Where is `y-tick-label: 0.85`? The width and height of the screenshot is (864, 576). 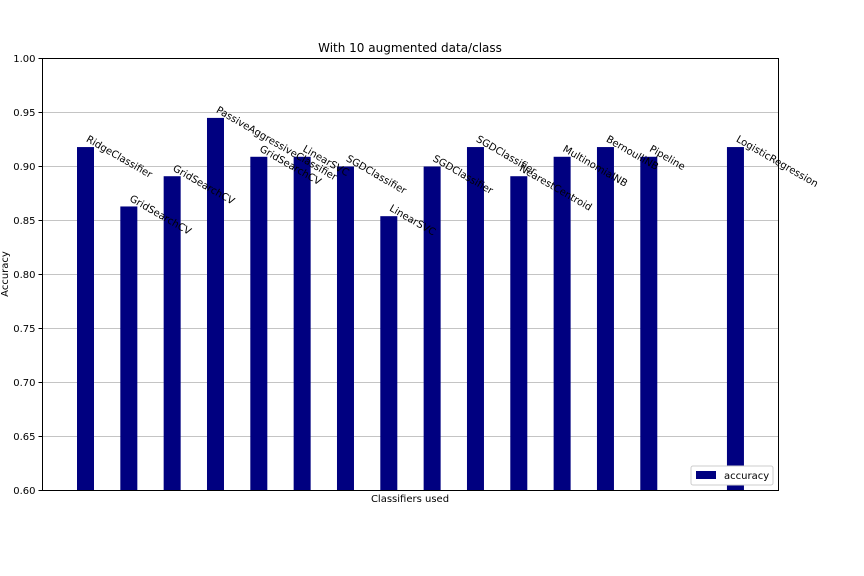
y-tick-label: 0.85 is located at coordinates (24, 221).